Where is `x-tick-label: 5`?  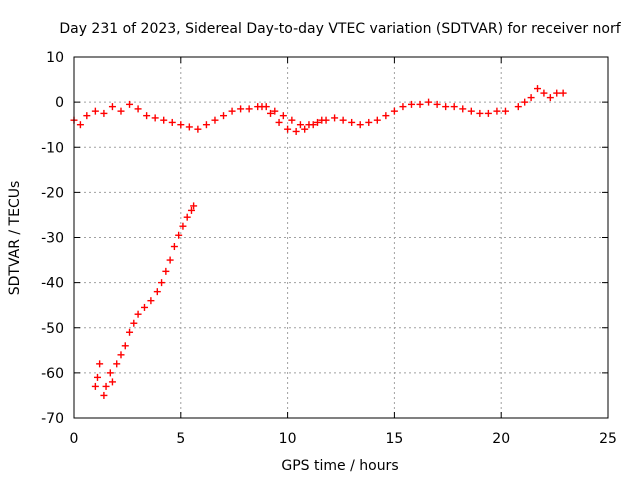 x-tick-label: 5 is located at coordinates (180, 439).